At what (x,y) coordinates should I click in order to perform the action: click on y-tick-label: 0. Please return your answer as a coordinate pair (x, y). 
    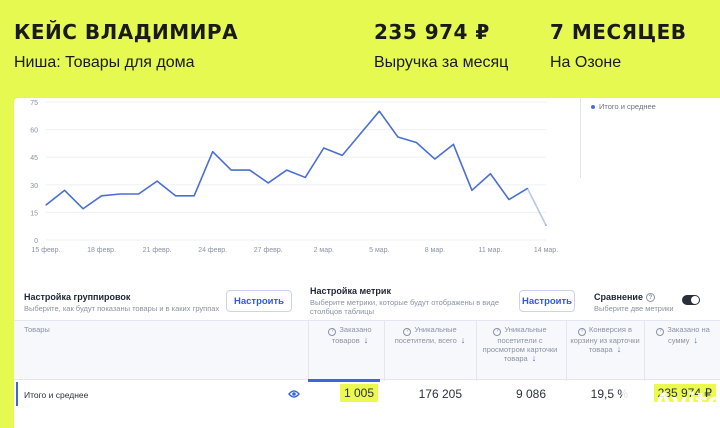
    Looking at the image, I should click on (36, 241).